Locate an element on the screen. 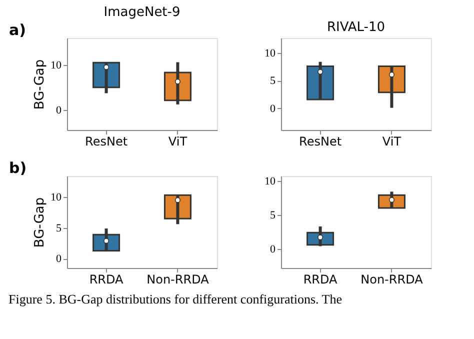 The height and width of the screenshot is (339, 474). caption: Figure 5. BG-Gap distributions for different configurations. The is located at coordinates (175, 299).